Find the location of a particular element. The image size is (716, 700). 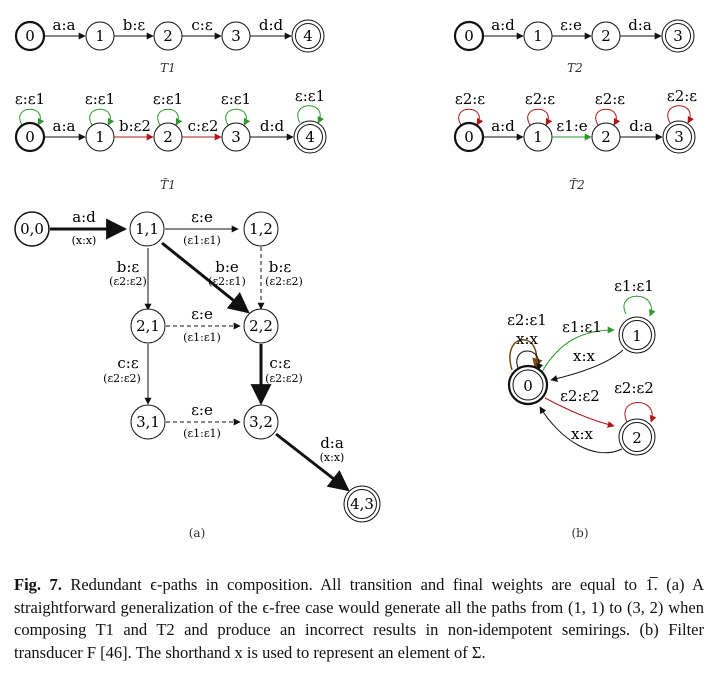

comp-state-label: 1,2 is located at coordinates (261, 229).